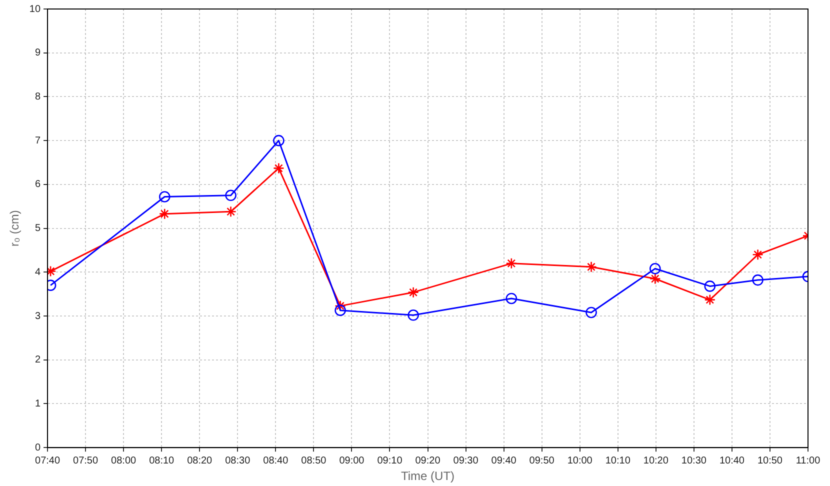  I want to click on y-tick-label: 8, so click(37, 96).